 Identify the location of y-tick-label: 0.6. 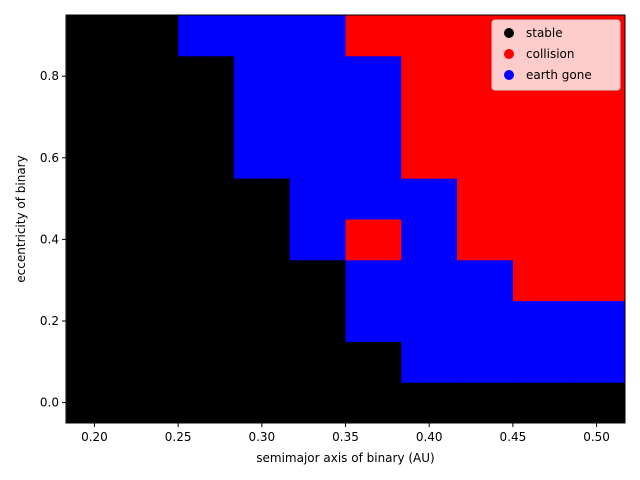
(49, 158).